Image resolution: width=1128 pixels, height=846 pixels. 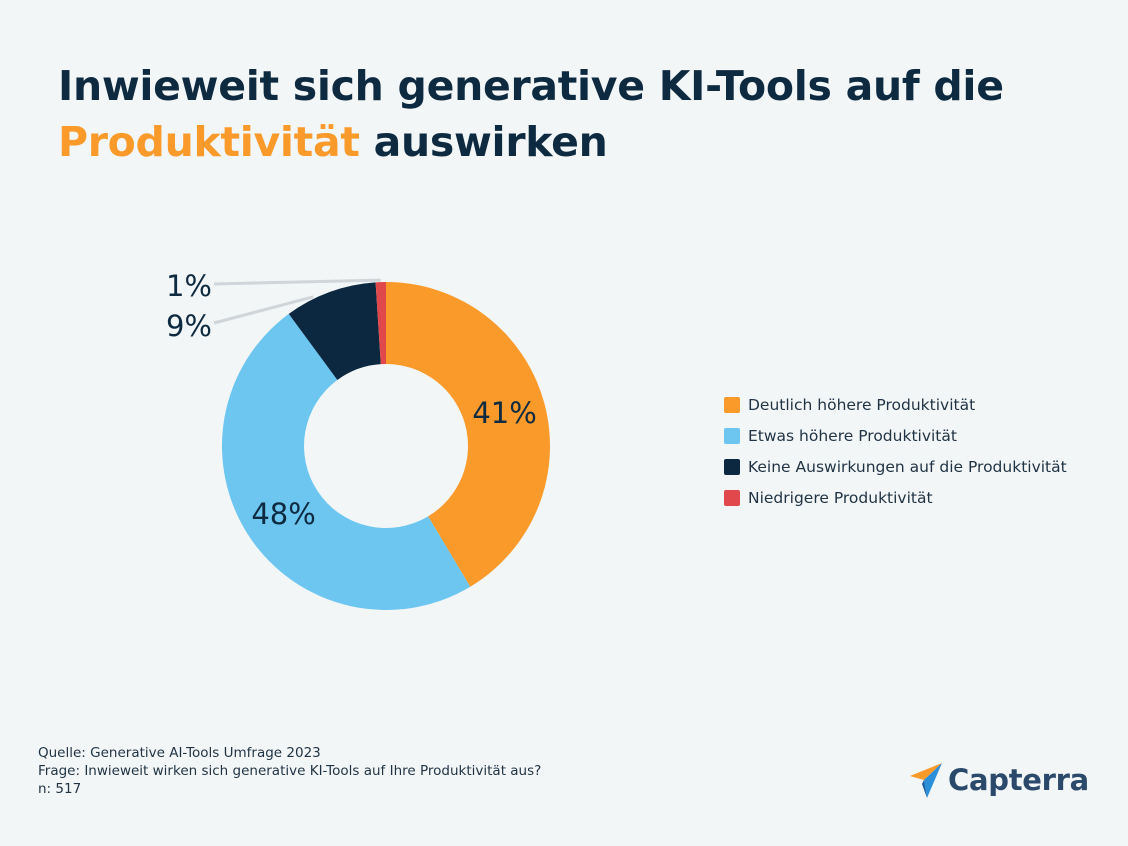 What do you see at coordinates (504, 413) in the screenshot?
I see `data-label: 41%` at bounding box center [504, 413].